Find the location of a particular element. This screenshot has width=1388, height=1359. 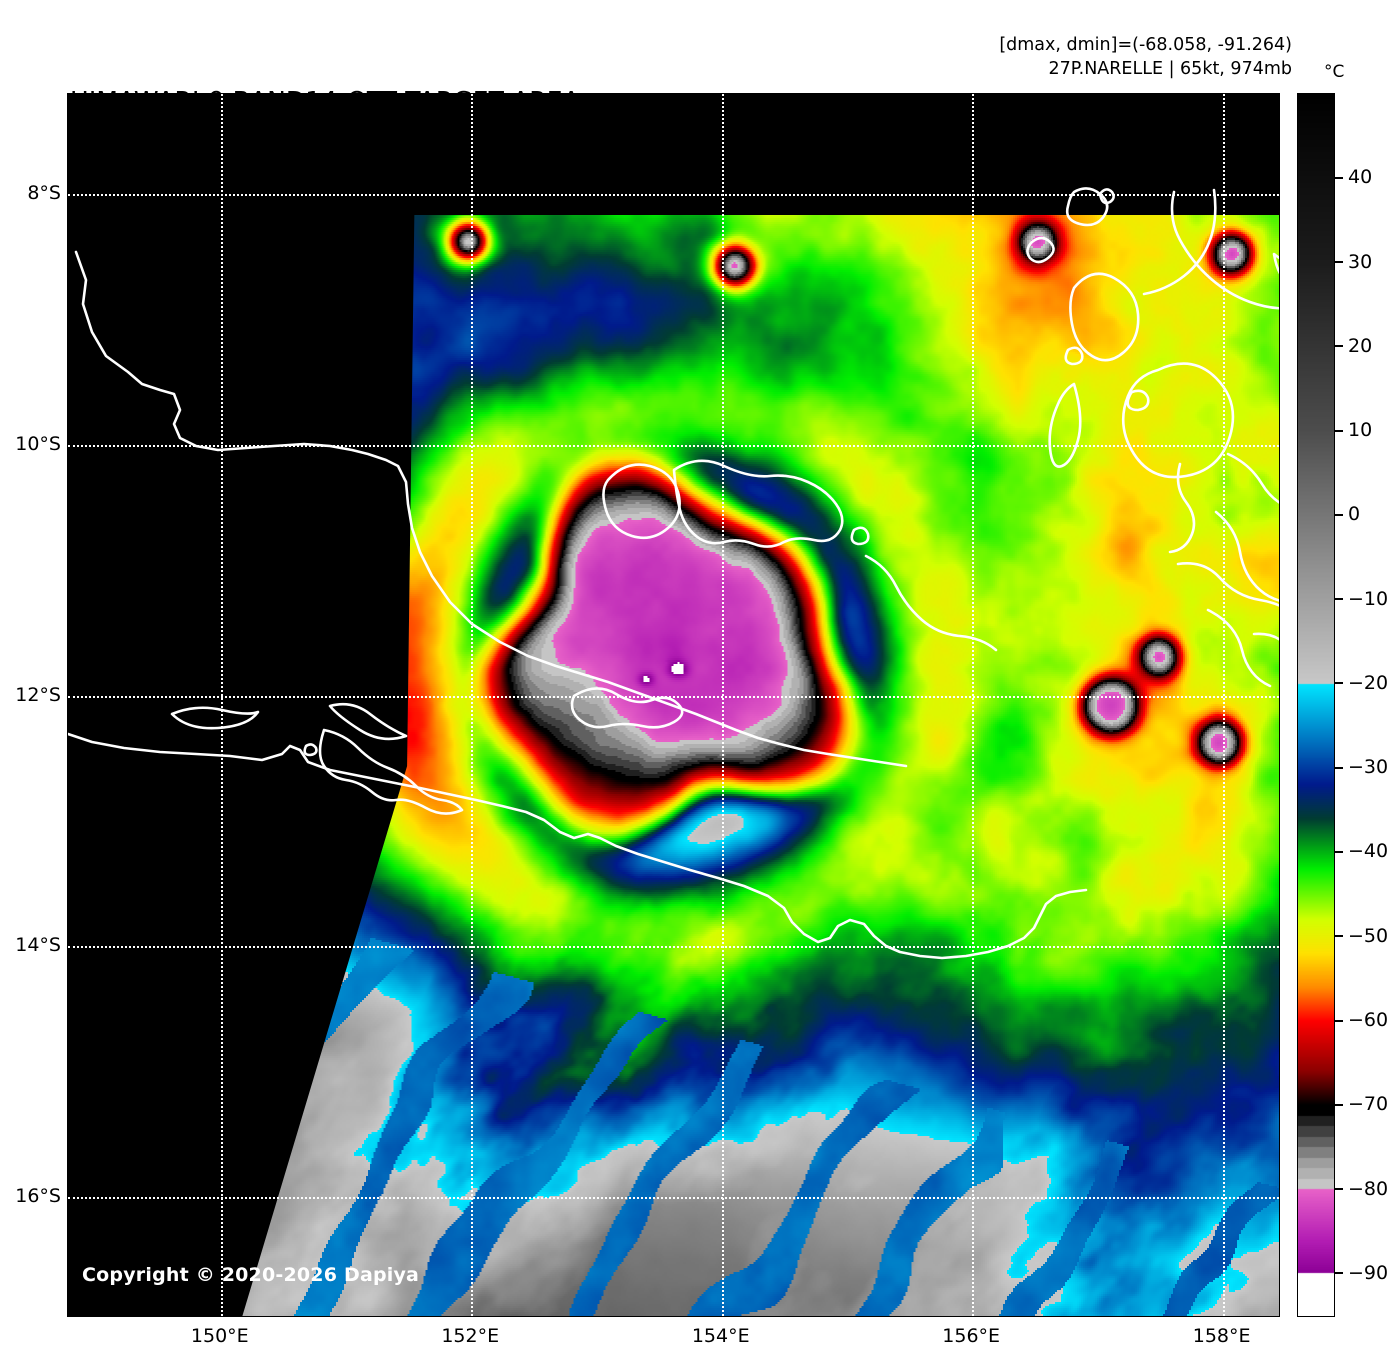

colorbar-tick: −10 is located at coordinates (1361, 599).